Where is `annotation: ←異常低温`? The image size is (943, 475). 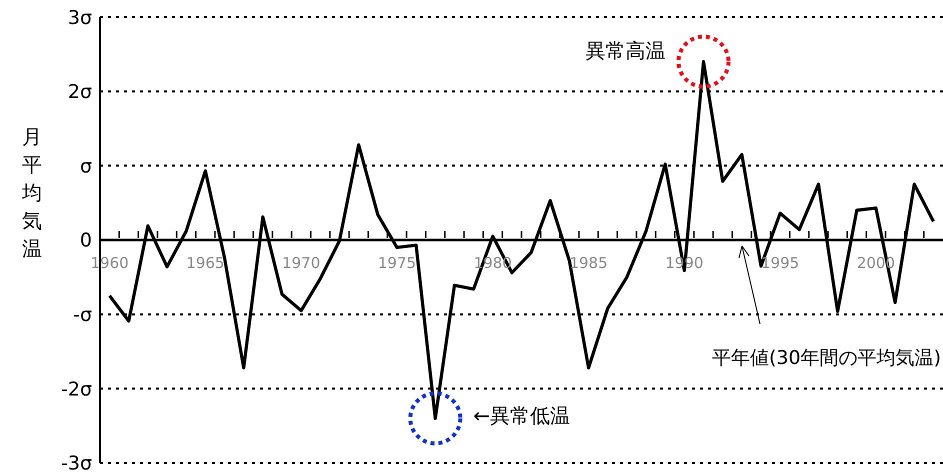 annotation: ←異常低温 is located at coordinates (521, 415).